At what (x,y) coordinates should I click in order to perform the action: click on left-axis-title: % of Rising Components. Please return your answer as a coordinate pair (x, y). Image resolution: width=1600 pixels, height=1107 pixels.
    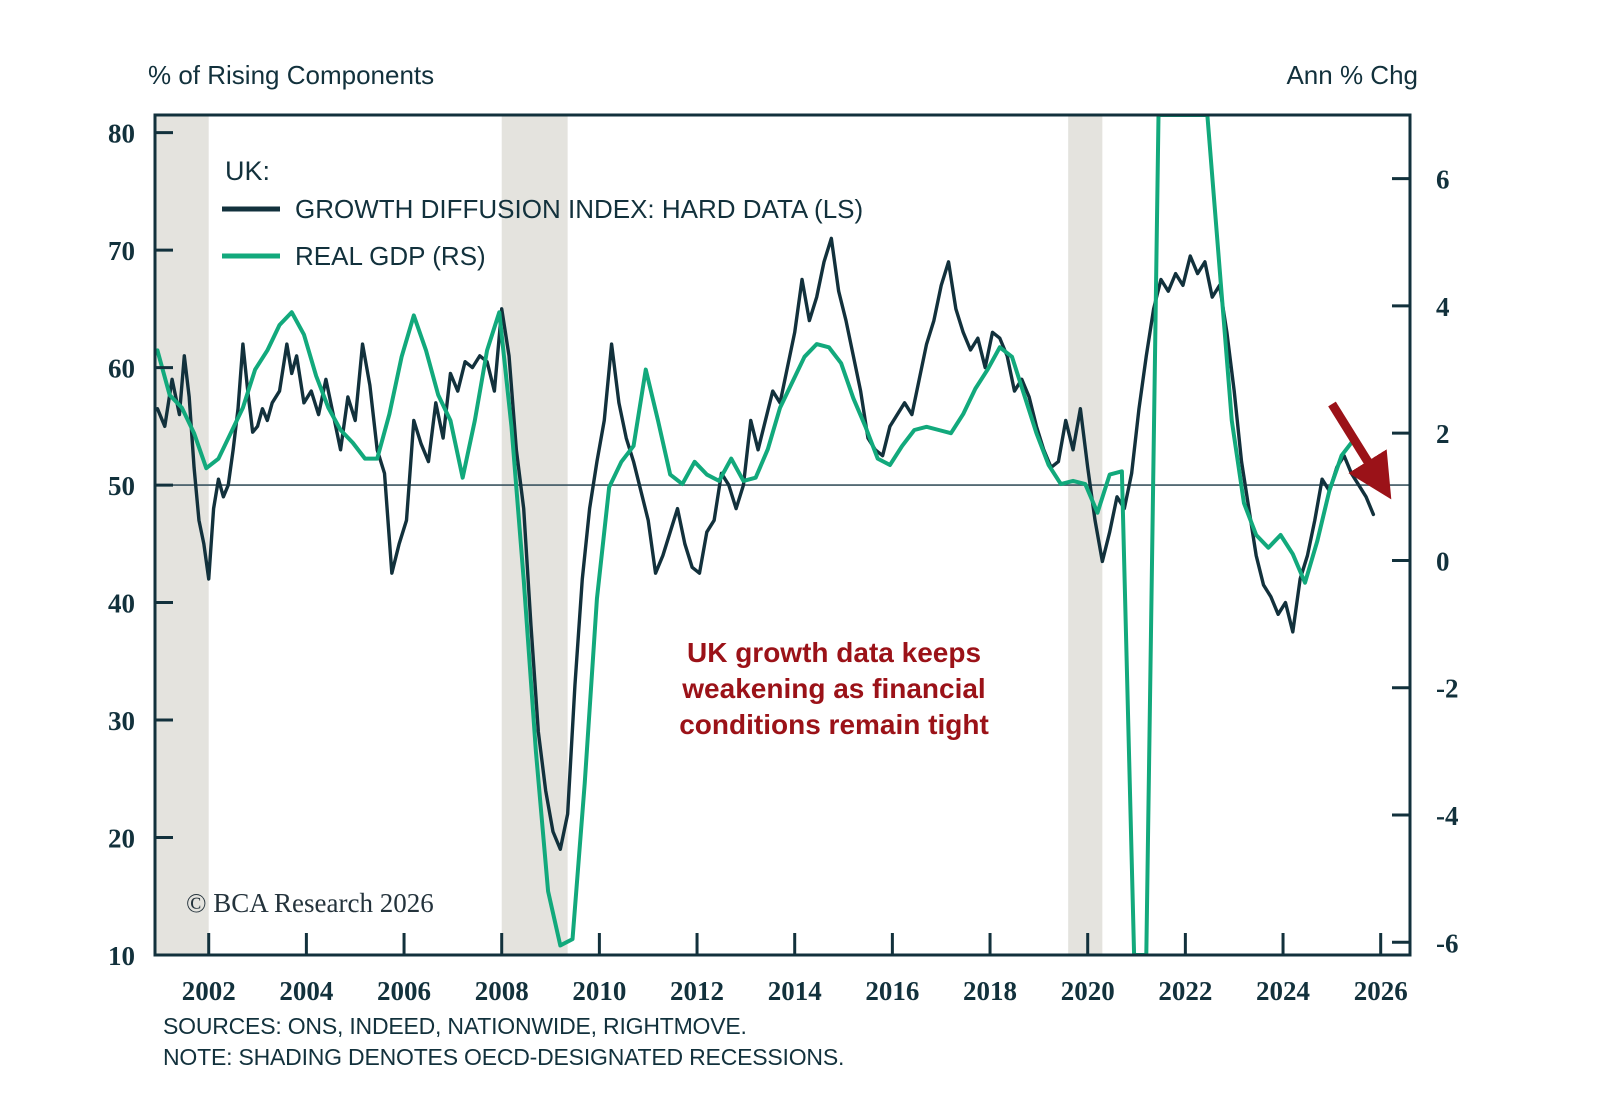
    Looking at the image, I should click on (291, 75).